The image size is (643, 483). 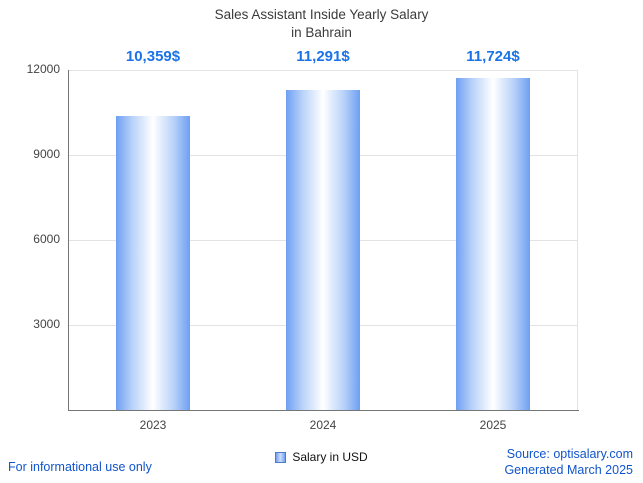 I want to click on y-axis-tick-label: 9000, so click(x=46, y=154).